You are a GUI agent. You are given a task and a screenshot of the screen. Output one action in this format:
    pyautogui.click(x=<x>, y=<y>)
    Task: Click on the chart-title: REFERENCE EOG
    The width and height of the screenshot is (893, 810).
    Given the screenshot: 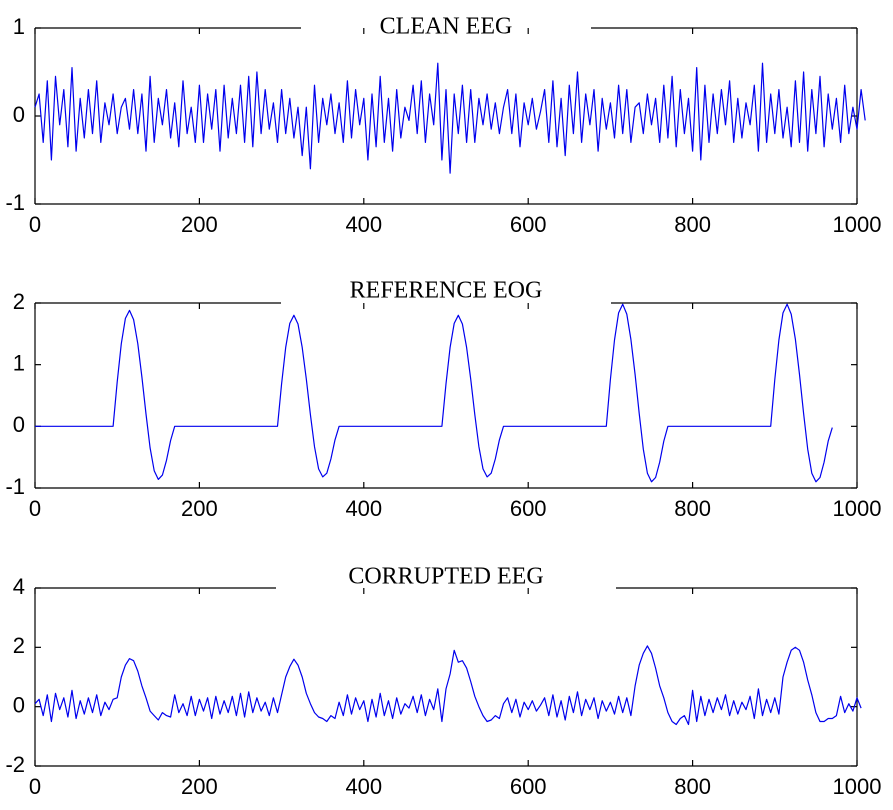 What is the action you would take?
    pyautogui.click(x=446, y=291)
    